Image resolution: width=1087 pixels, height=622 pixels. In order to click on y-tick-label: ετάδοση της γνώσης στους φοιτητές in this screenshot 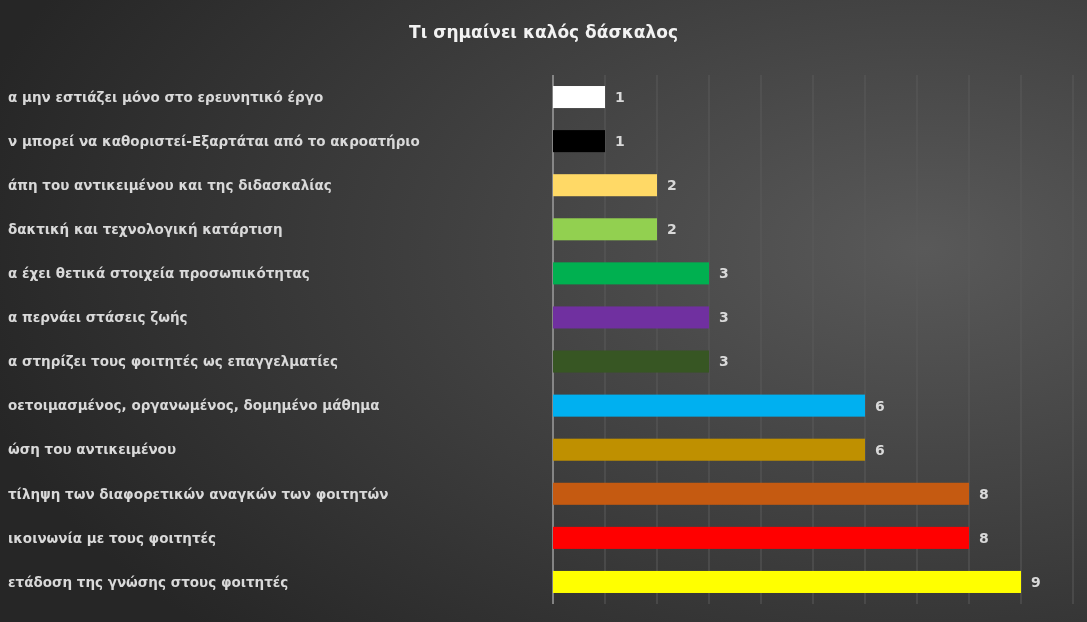, I will do `click(148, 581)`.